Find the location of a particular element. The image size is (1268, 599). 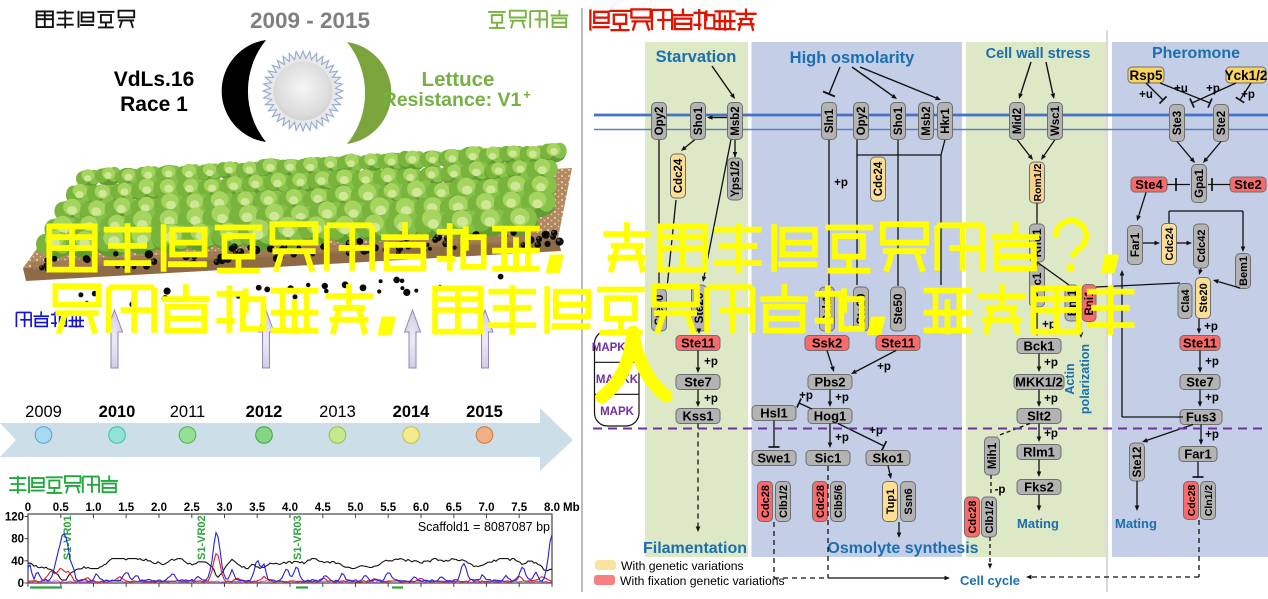

svg-text: Slt2 is located at coordinates (1039, 416).